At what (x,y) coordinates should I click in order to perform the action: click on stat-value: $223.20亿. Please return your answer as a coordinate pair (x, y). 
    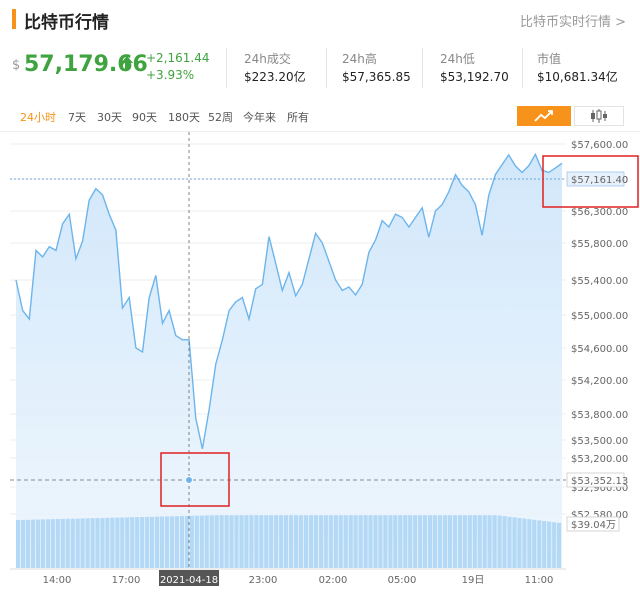
    Looking at the image, I should click on (275, 77).